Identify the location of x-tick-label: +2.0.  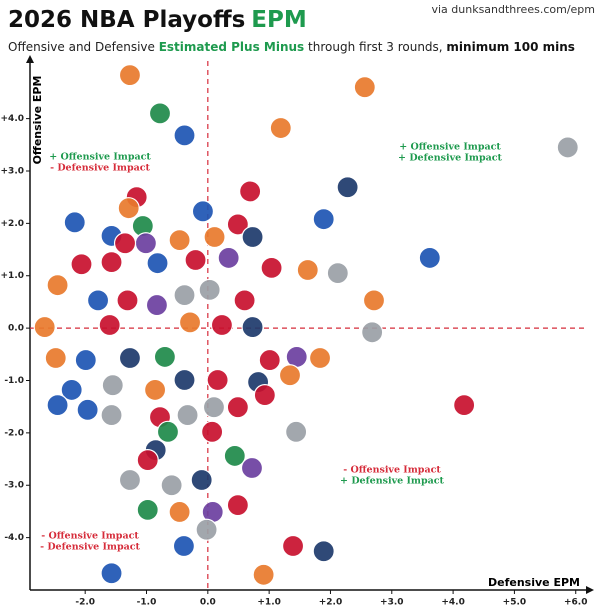
(330, 603).